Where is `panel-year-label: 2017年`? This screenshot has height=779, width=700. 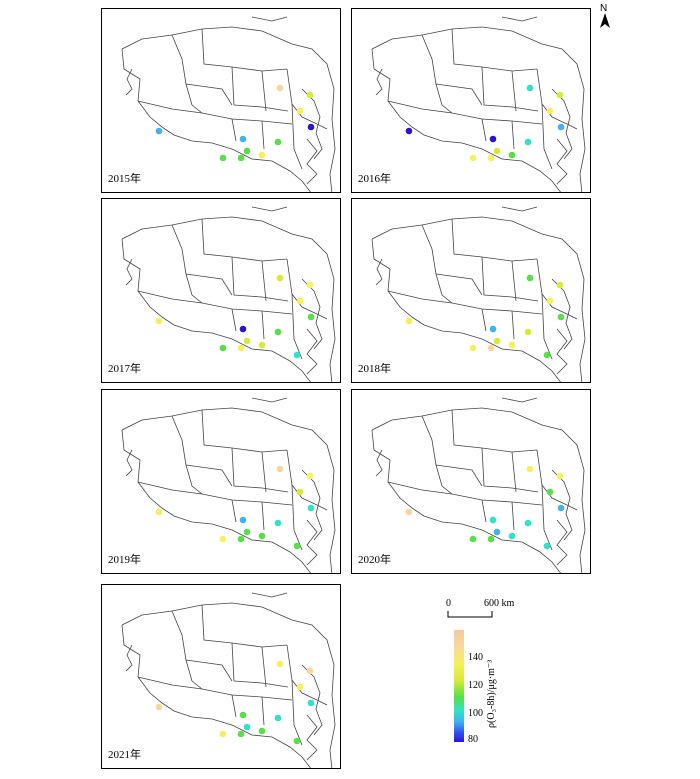 panel-year-label: 2017年 is located at coordinates (124, 369).